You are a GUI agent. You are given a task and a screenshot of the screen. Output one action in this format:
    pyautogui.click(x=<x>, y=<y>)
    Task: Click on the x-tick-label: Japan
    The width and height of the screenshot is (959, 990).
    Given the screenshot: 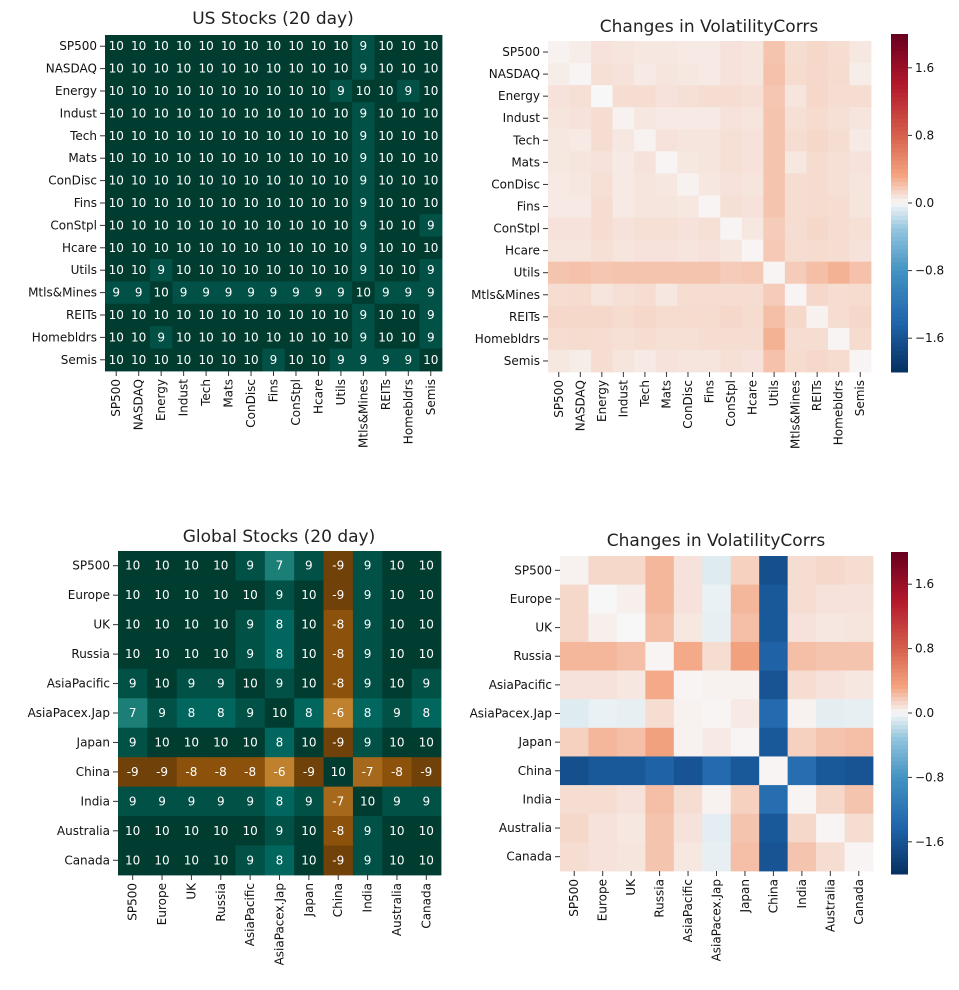 What is the action you would take?
    pyautogui.click(x=309, y=900)
    